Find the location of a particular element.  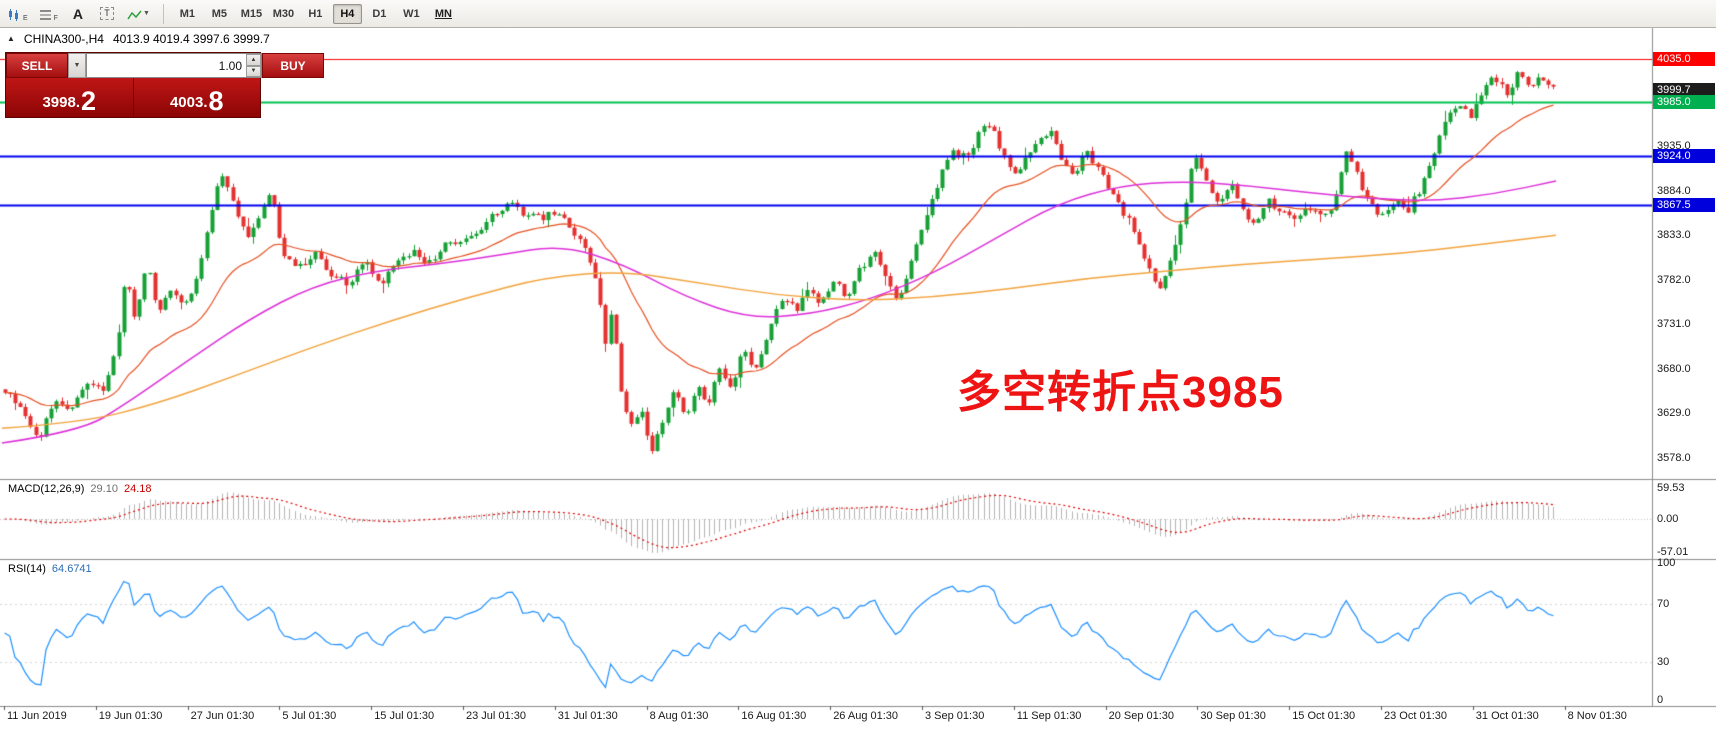

rsi-level-label: 0 is located at coordinates (1660, 700).